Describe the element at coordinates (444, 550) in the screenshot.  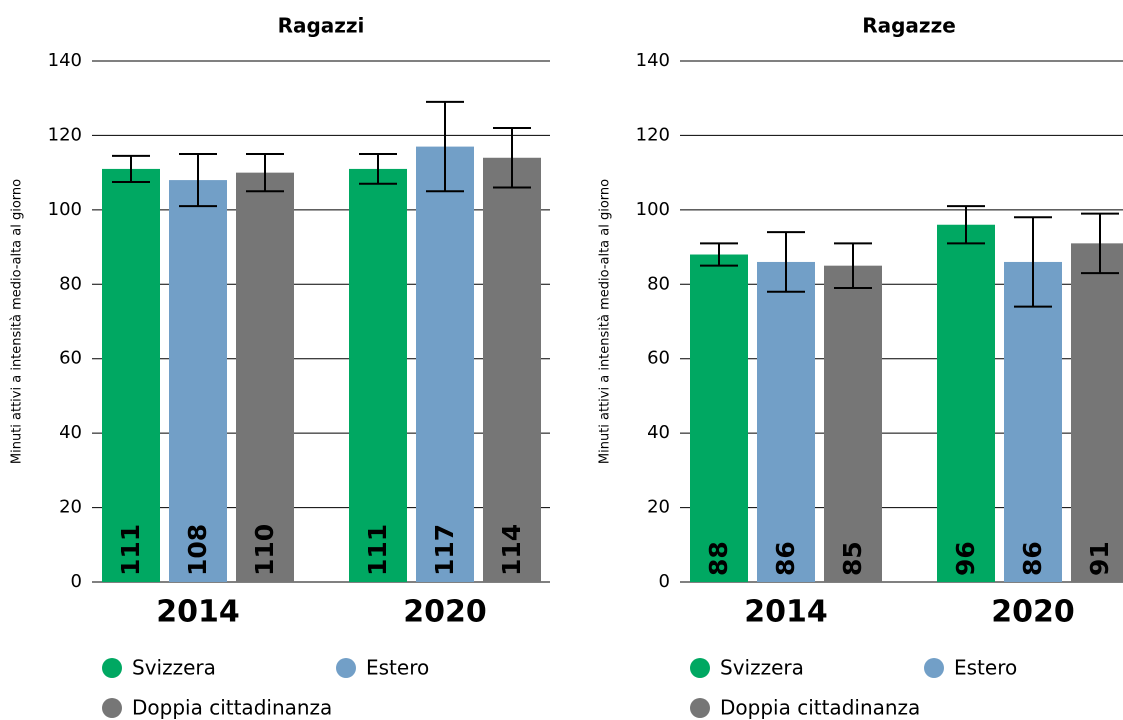
I see `value-label: 117` at that location.